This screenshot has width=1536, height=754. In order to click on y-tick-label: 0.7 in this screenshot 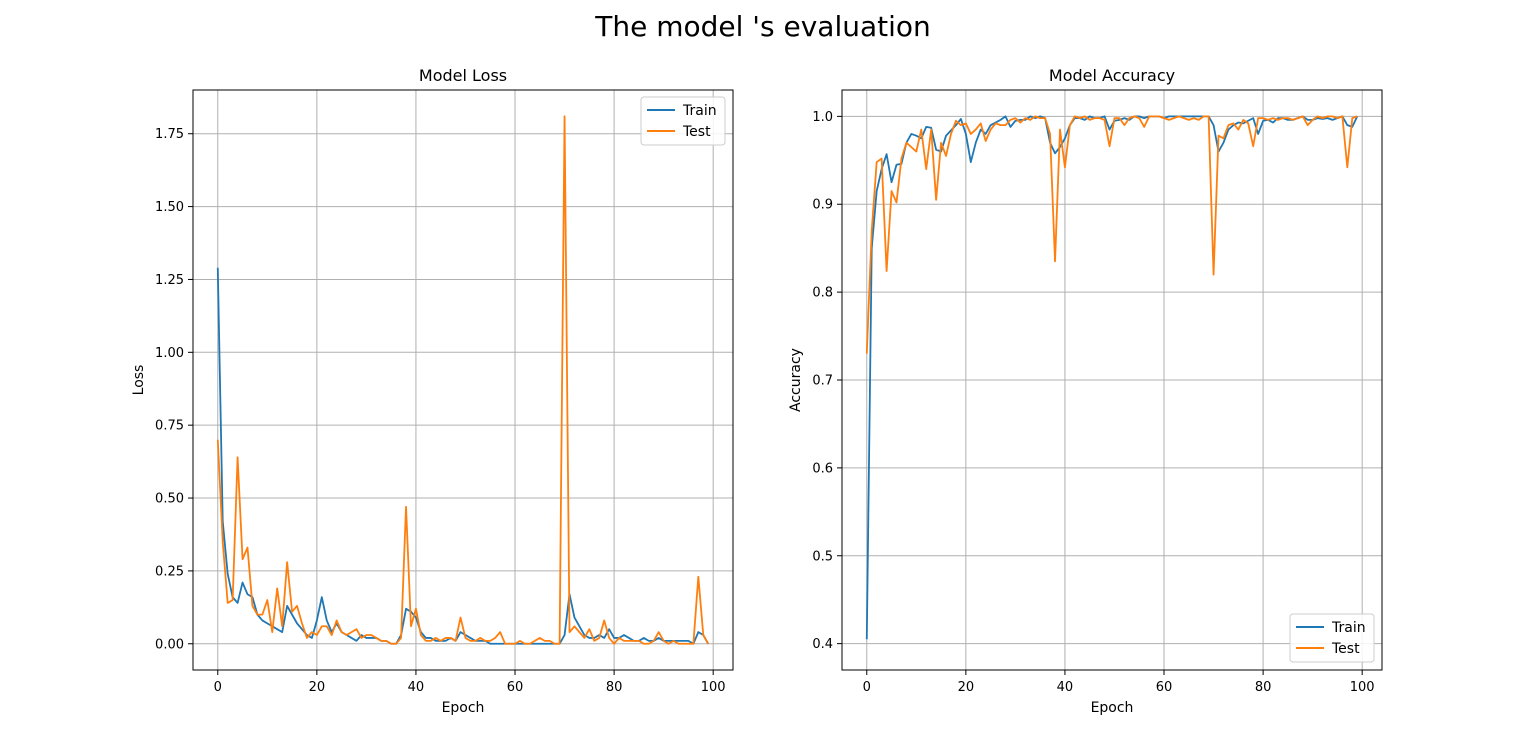, I will do `click(822, 381)`.